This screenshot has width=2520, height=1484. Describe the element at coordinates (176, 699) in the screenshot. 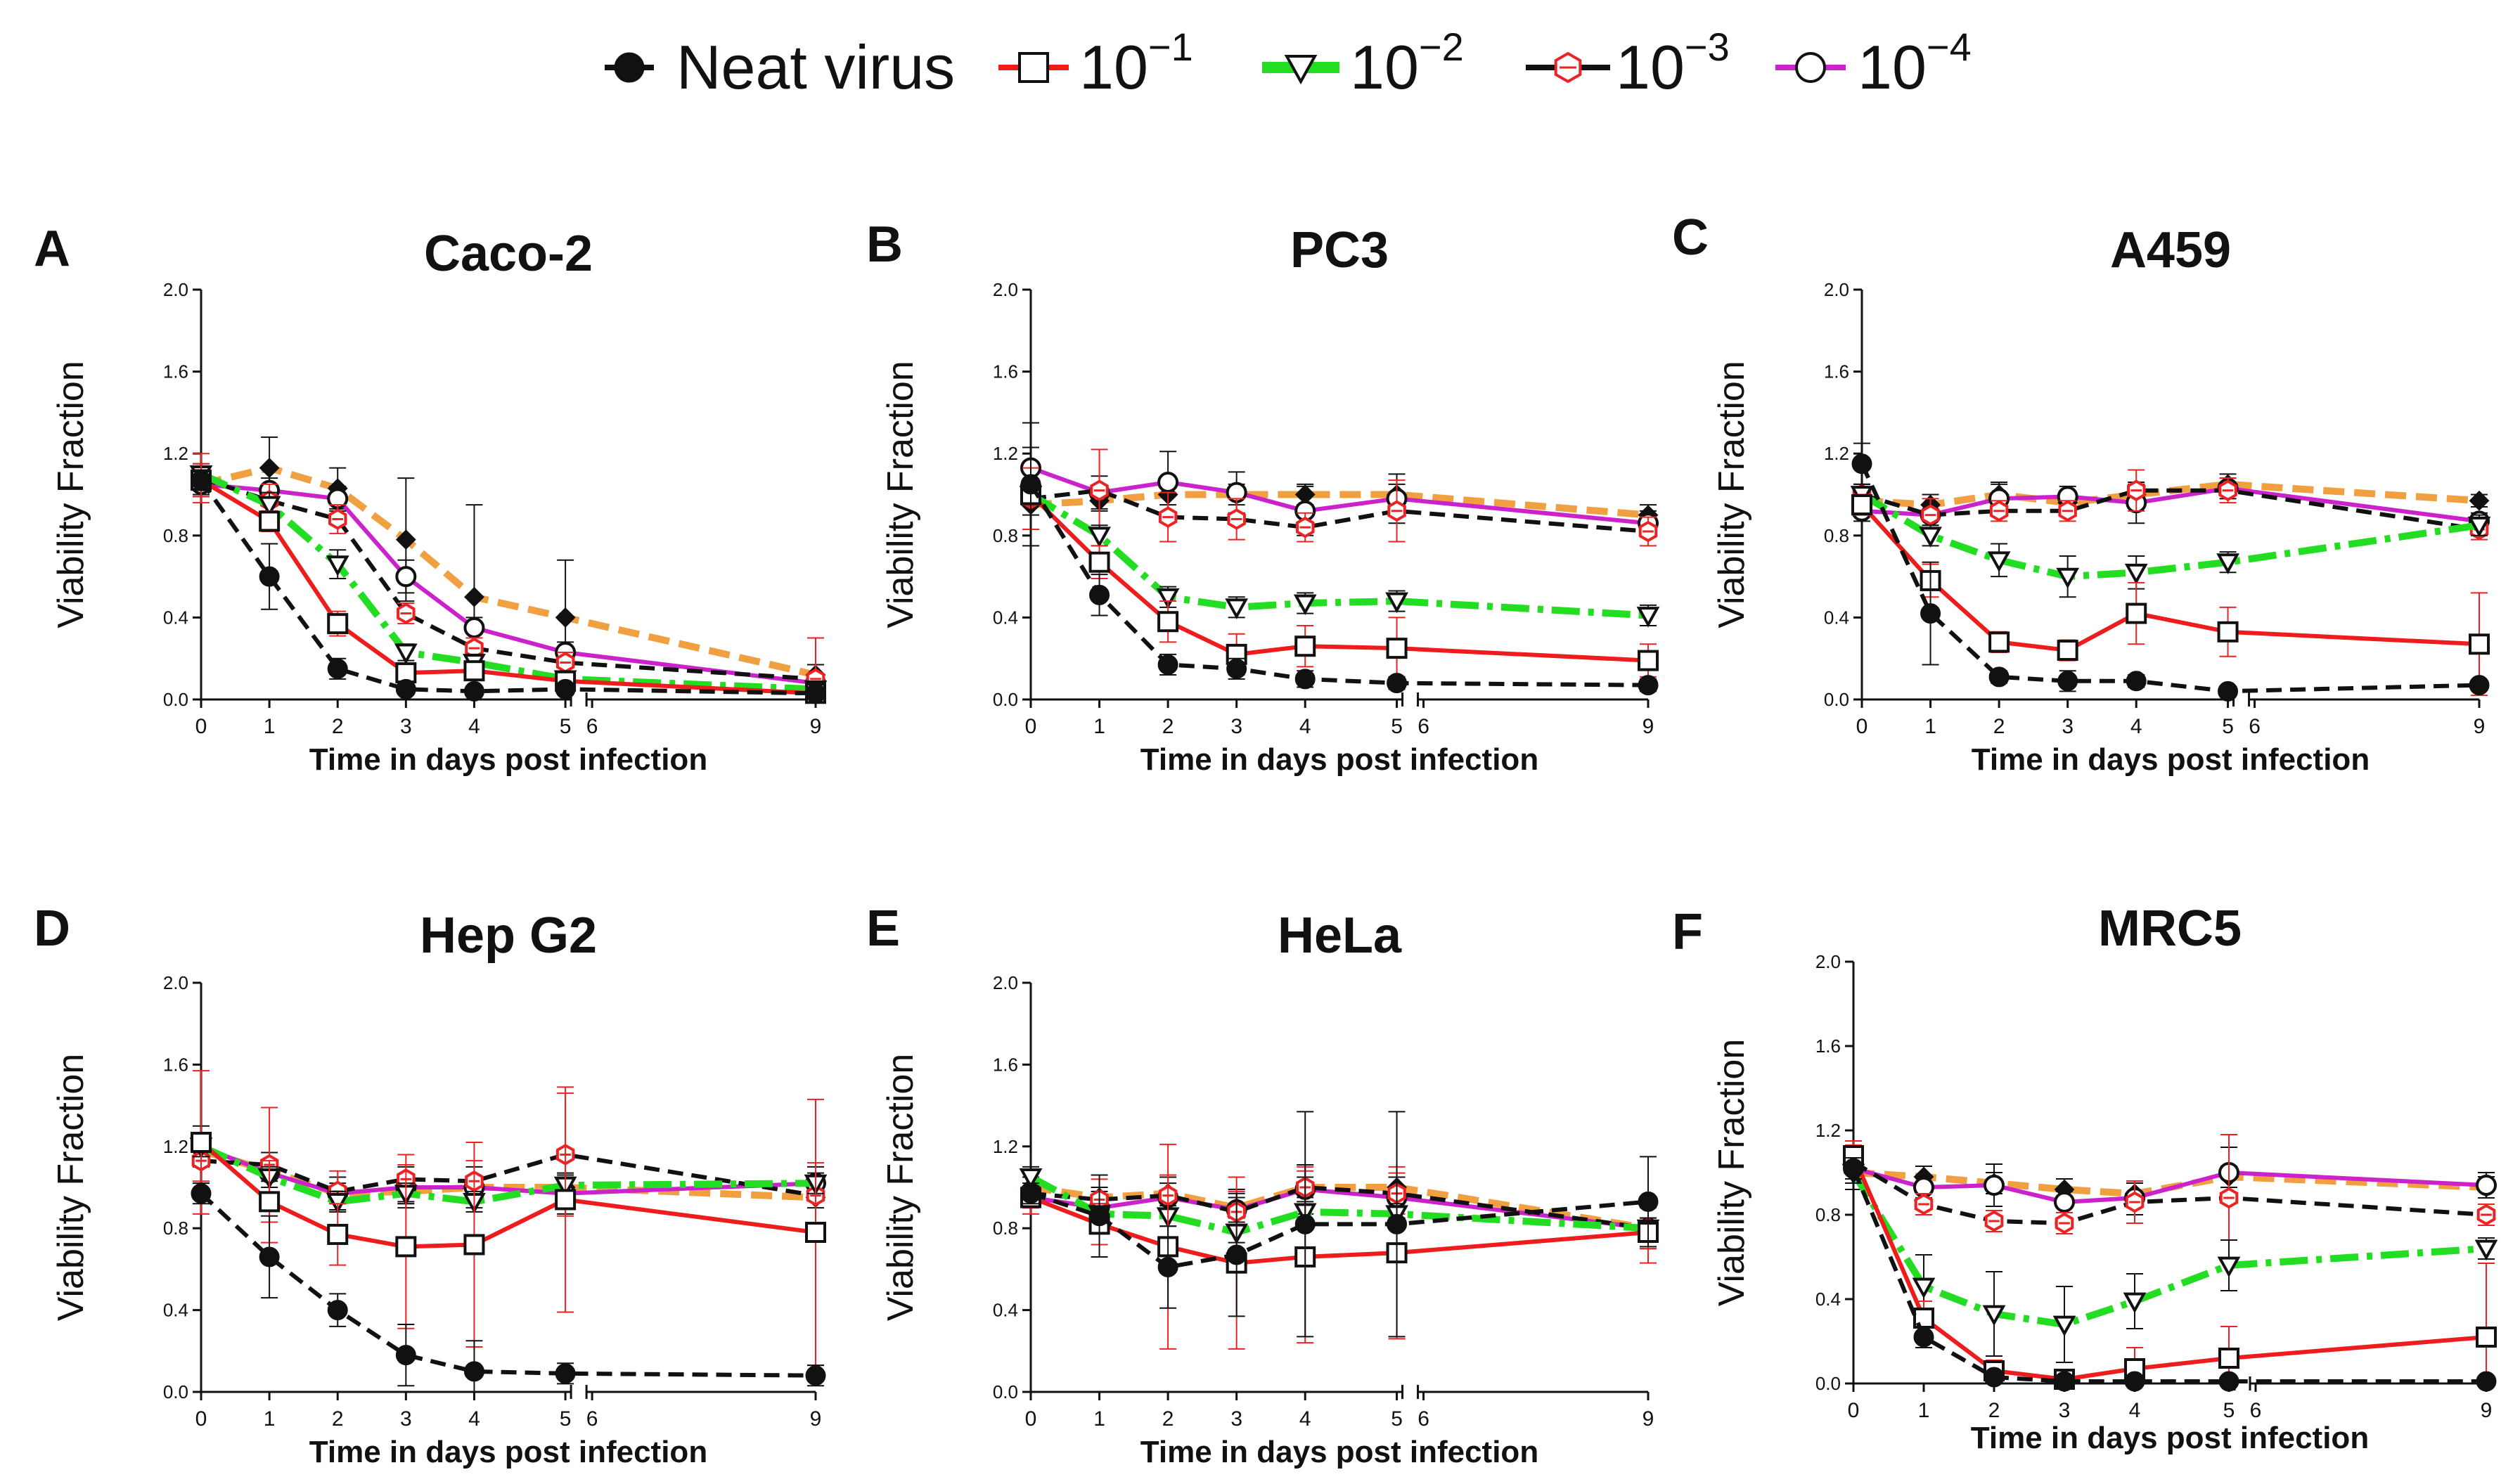

I see `y-tick-label-A: 0.0` at that location.